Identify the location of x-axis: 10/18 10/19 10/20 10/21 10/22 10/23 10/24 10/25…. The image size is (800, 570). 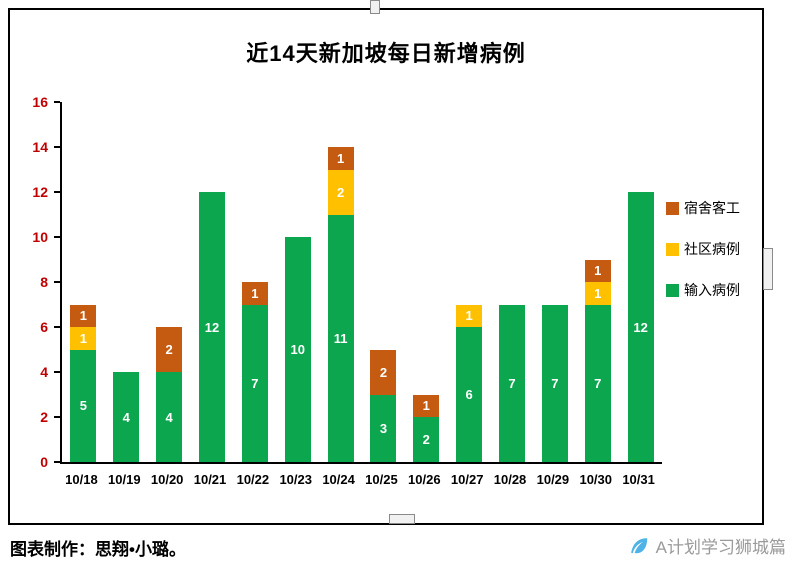
(360, 479).